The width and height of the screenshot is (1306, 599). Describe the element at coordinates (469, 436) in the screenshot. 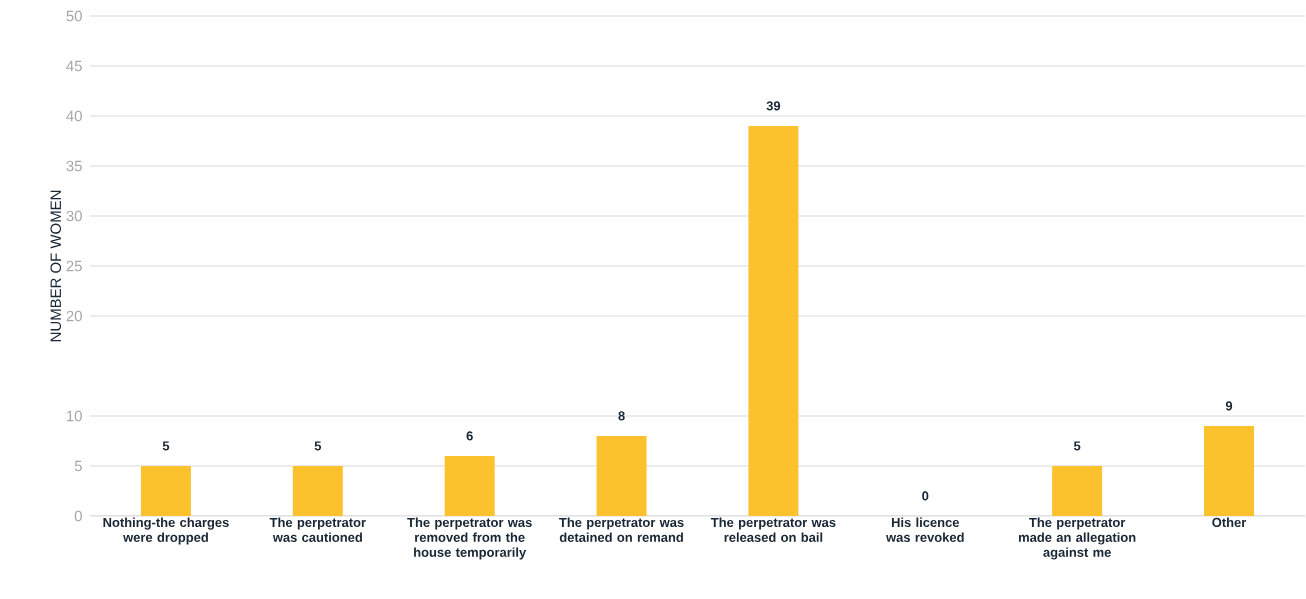

I see `data-label: 6` at that location.